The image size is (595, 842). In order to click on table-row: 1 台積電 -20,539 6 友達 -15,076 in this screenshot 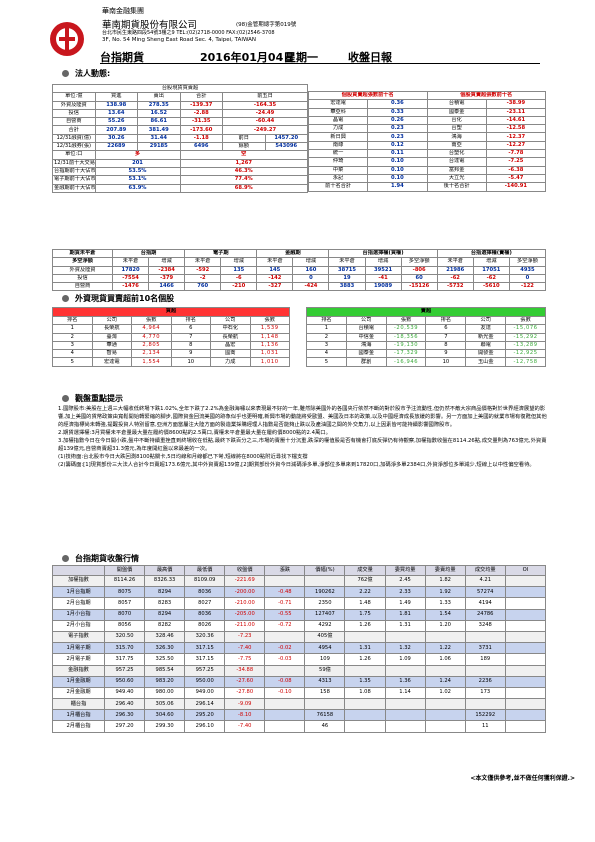, I will do `click(426, 329)`.